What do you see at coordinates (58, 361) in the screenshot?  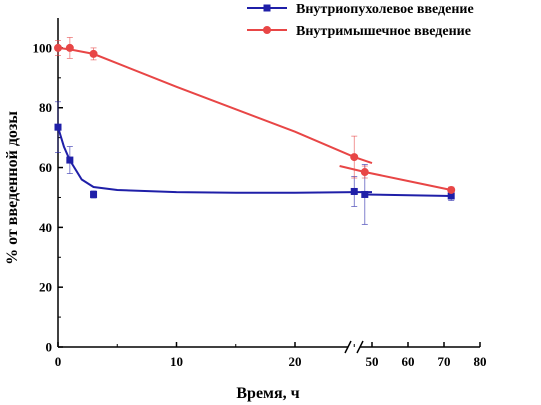 I see `x-tick-label: 0` at bounding box center [58, 361].